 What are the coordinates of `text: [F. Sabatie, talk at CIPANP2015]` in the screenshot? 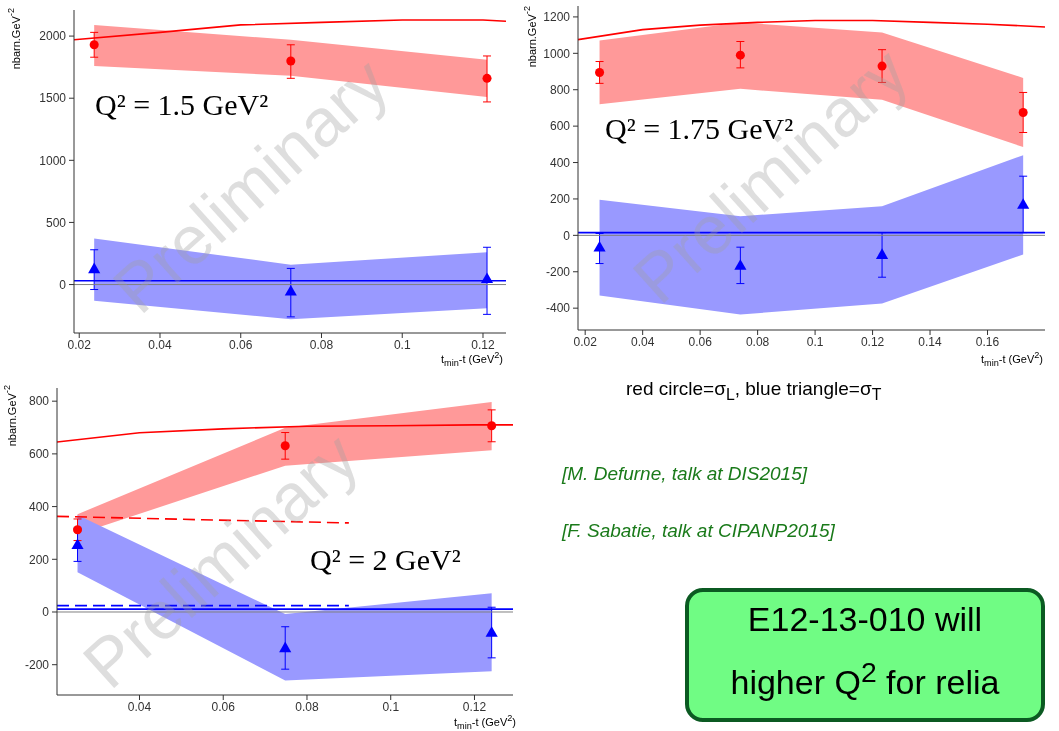 It's located at (698, 531).